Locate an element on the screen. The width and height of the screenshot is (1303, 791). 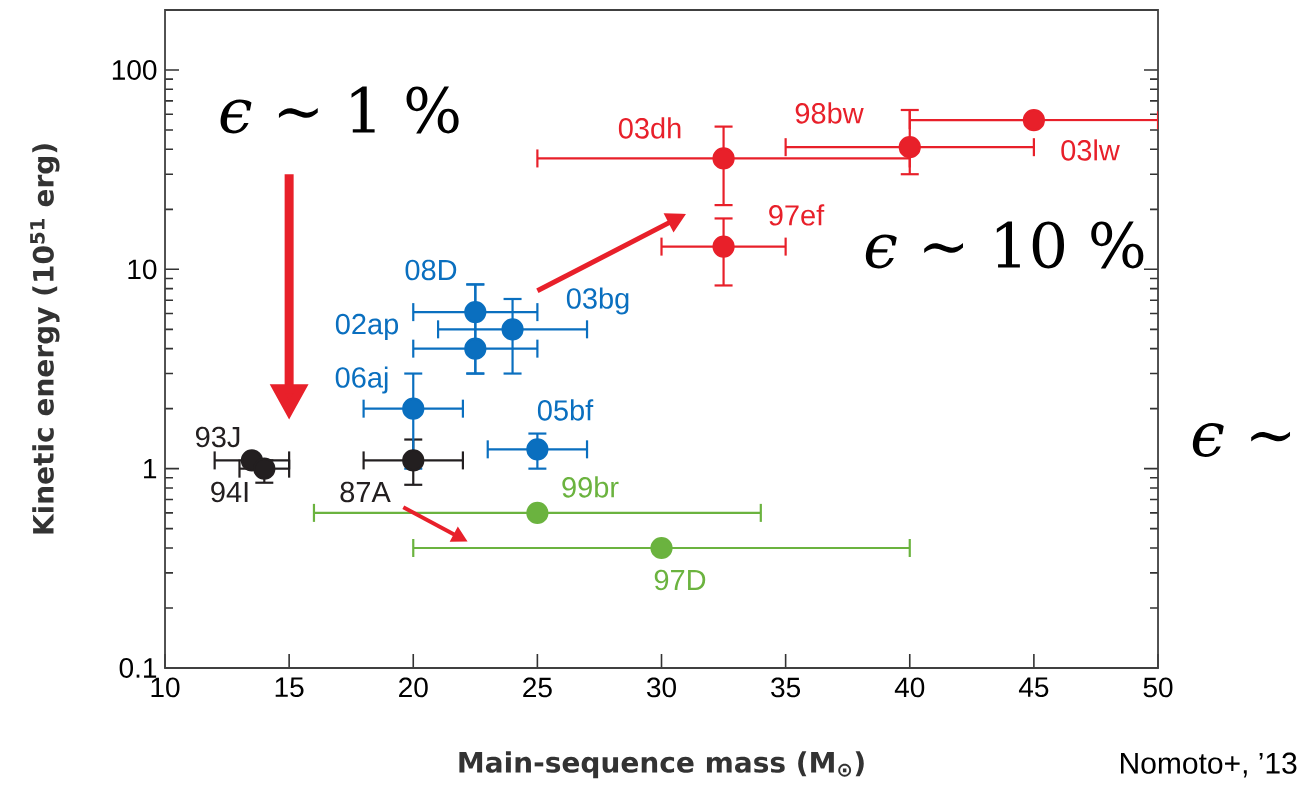
annotation: ϵ ∼ 1 % is located at coordinates (339, 110).